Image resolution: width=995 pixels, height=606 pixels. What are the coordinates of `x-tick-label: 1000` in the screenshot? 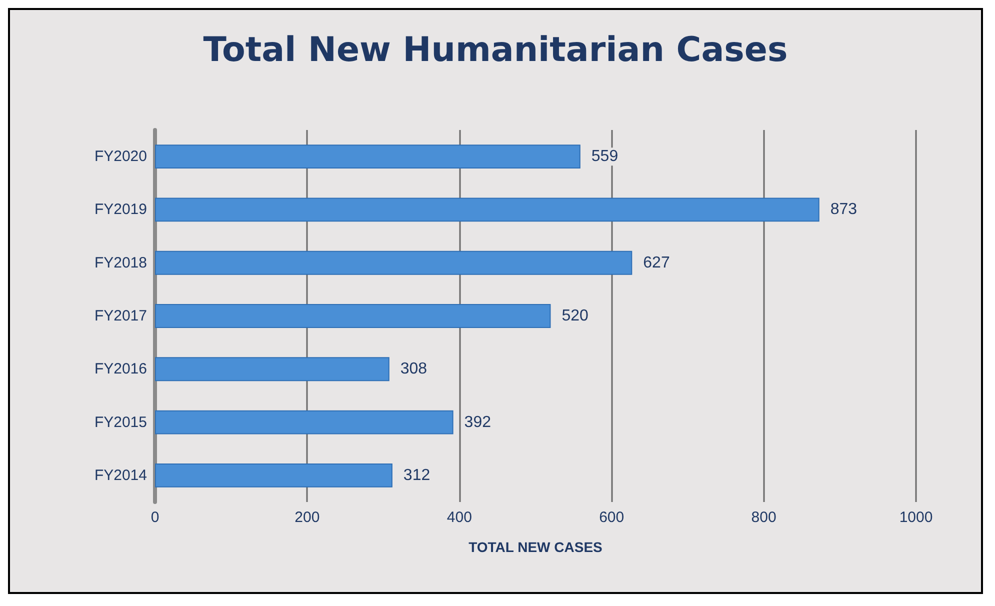 It's located at (916, 517).